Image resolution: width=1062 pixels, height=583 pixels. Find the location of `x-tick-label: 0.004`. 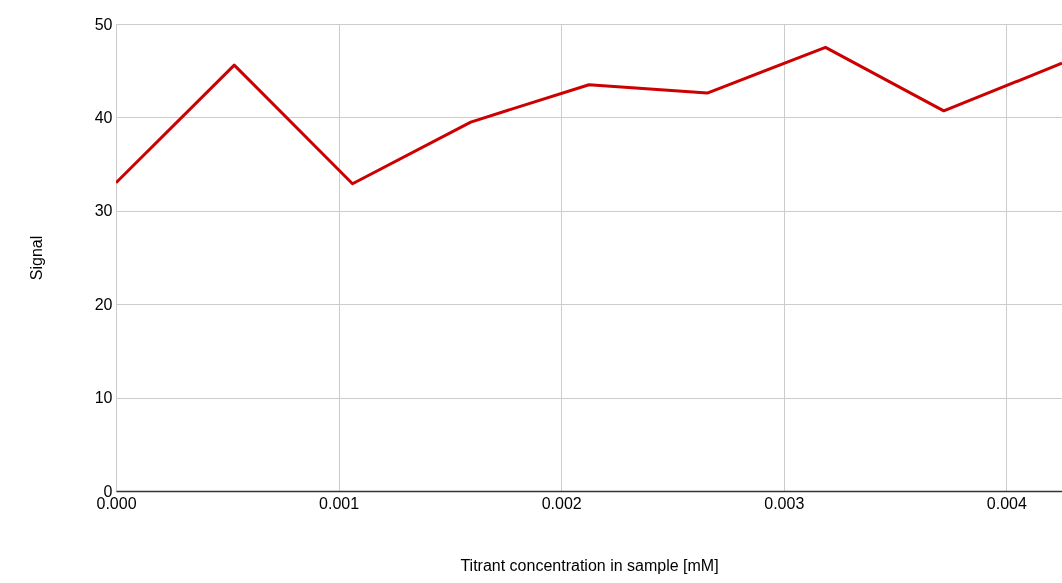

x-tick-label: 0.004 is located at coordinates (1006, 503).